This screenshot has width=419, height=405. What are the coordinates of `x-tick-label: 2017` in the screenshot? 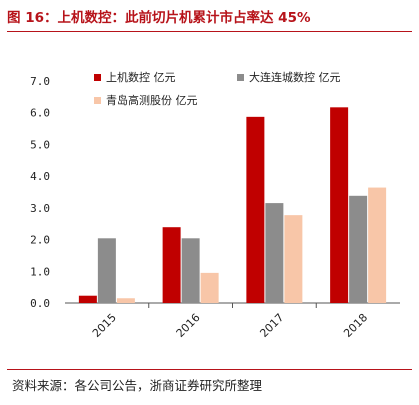 It's located at (271, 325).